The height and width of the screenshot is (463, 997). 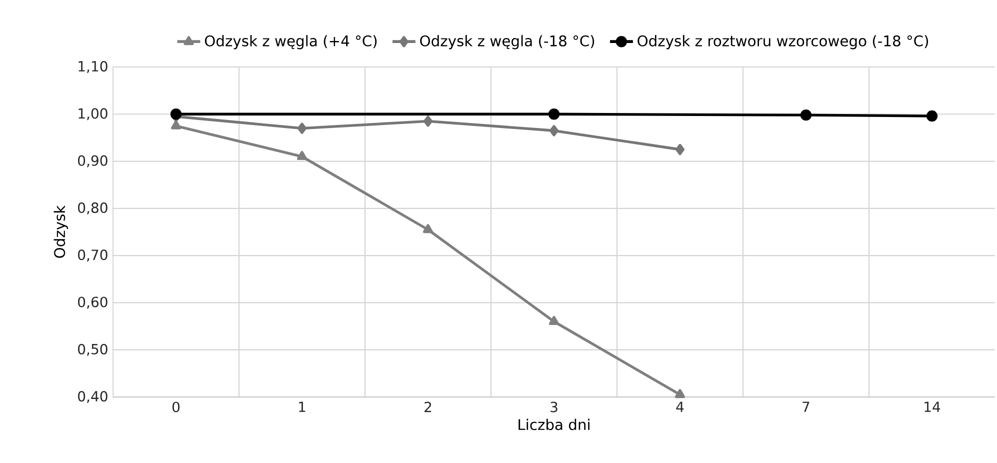 I want to click on y-tick-label: 0,40, so click(x=93, y=396).